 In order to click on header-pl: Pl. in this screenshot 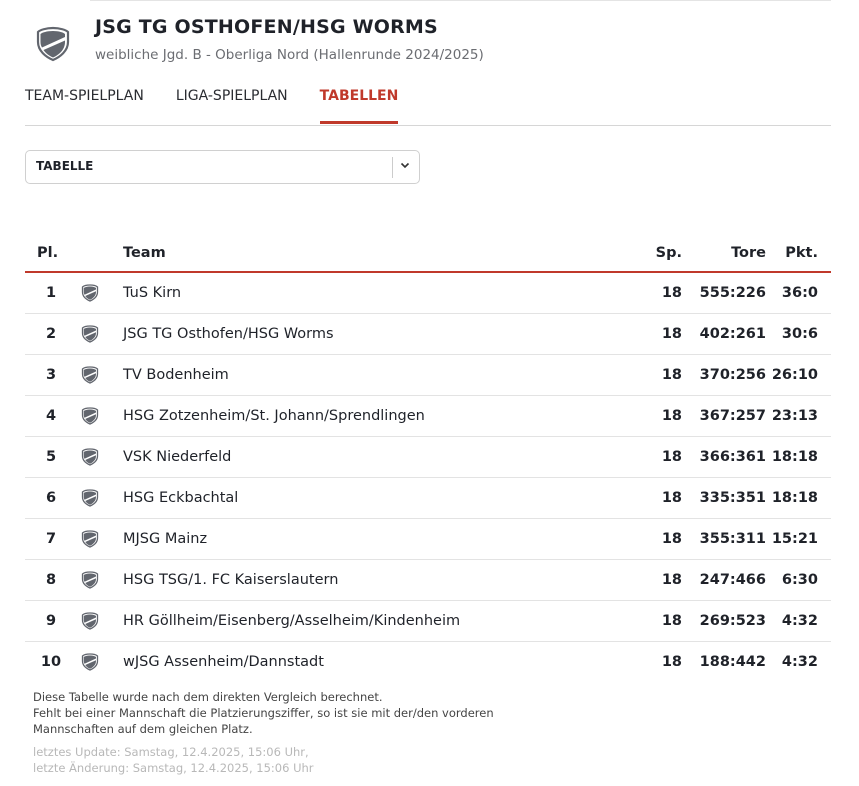, I will do `click(51, 250)`.